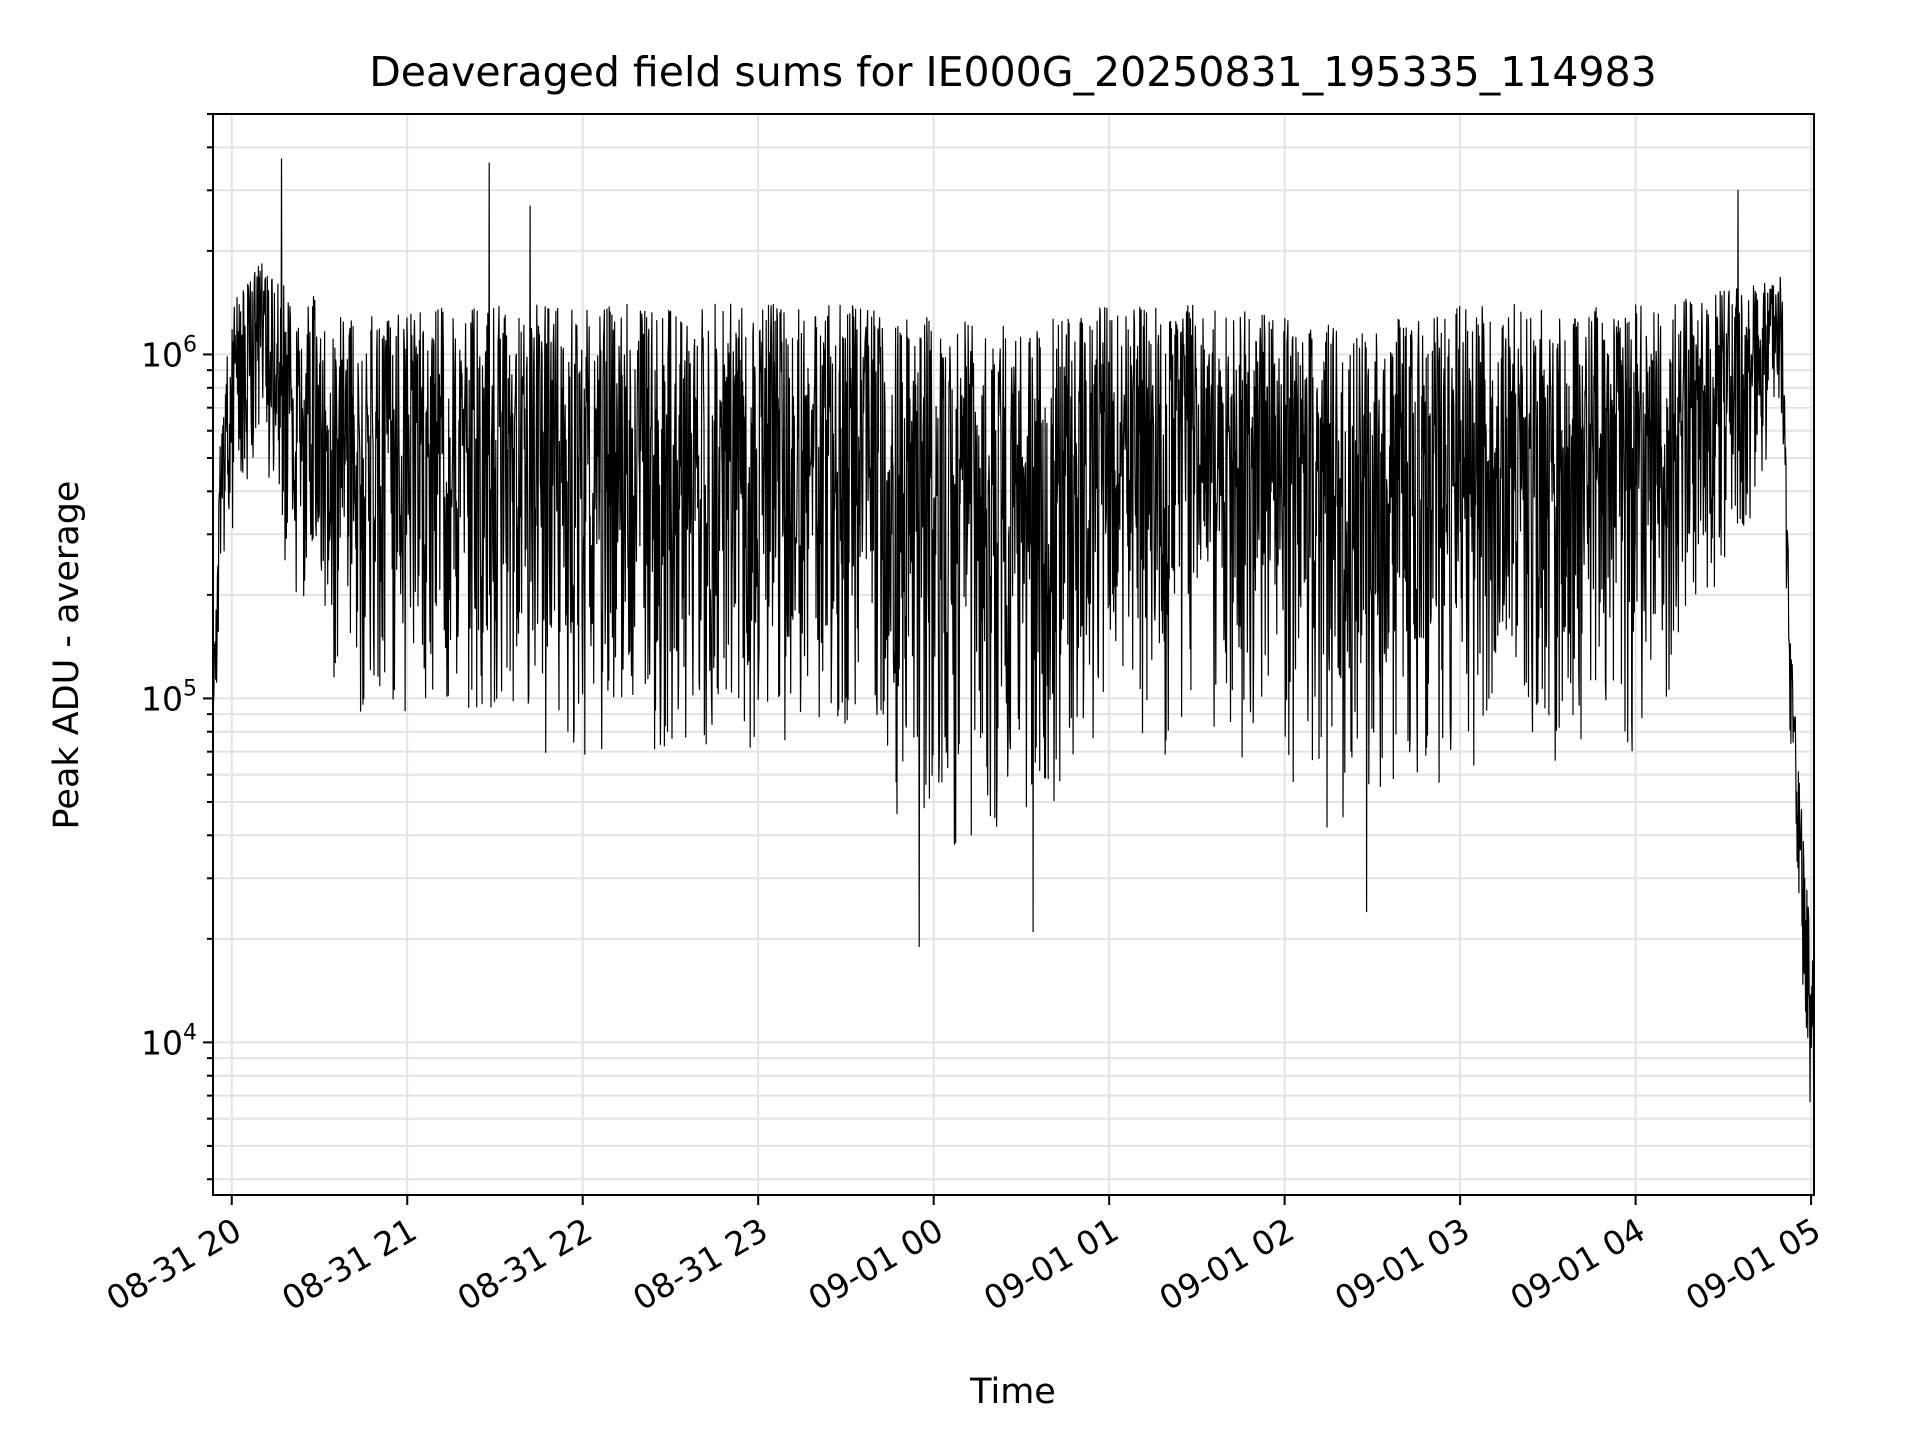 Image resolution: width=1920 pixels, height=1440 pixels. I want to click on y-tick-label: 104, so click(169, 1041).